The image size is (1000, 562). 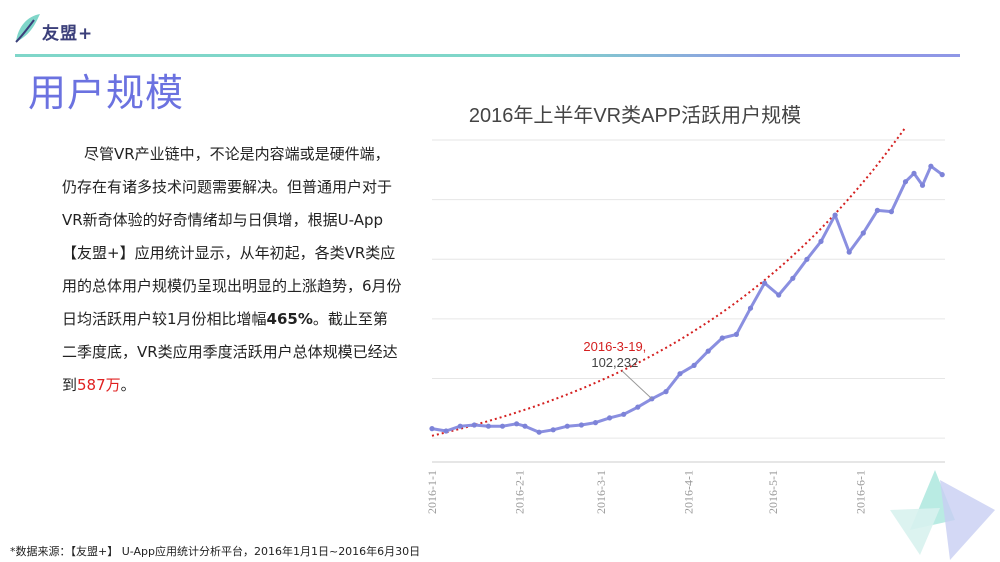 What do you see at coordinates (860, 492) in the screenshot?
I see `x-tick-label: 2016-6-1` at bounding box center [860, 492].